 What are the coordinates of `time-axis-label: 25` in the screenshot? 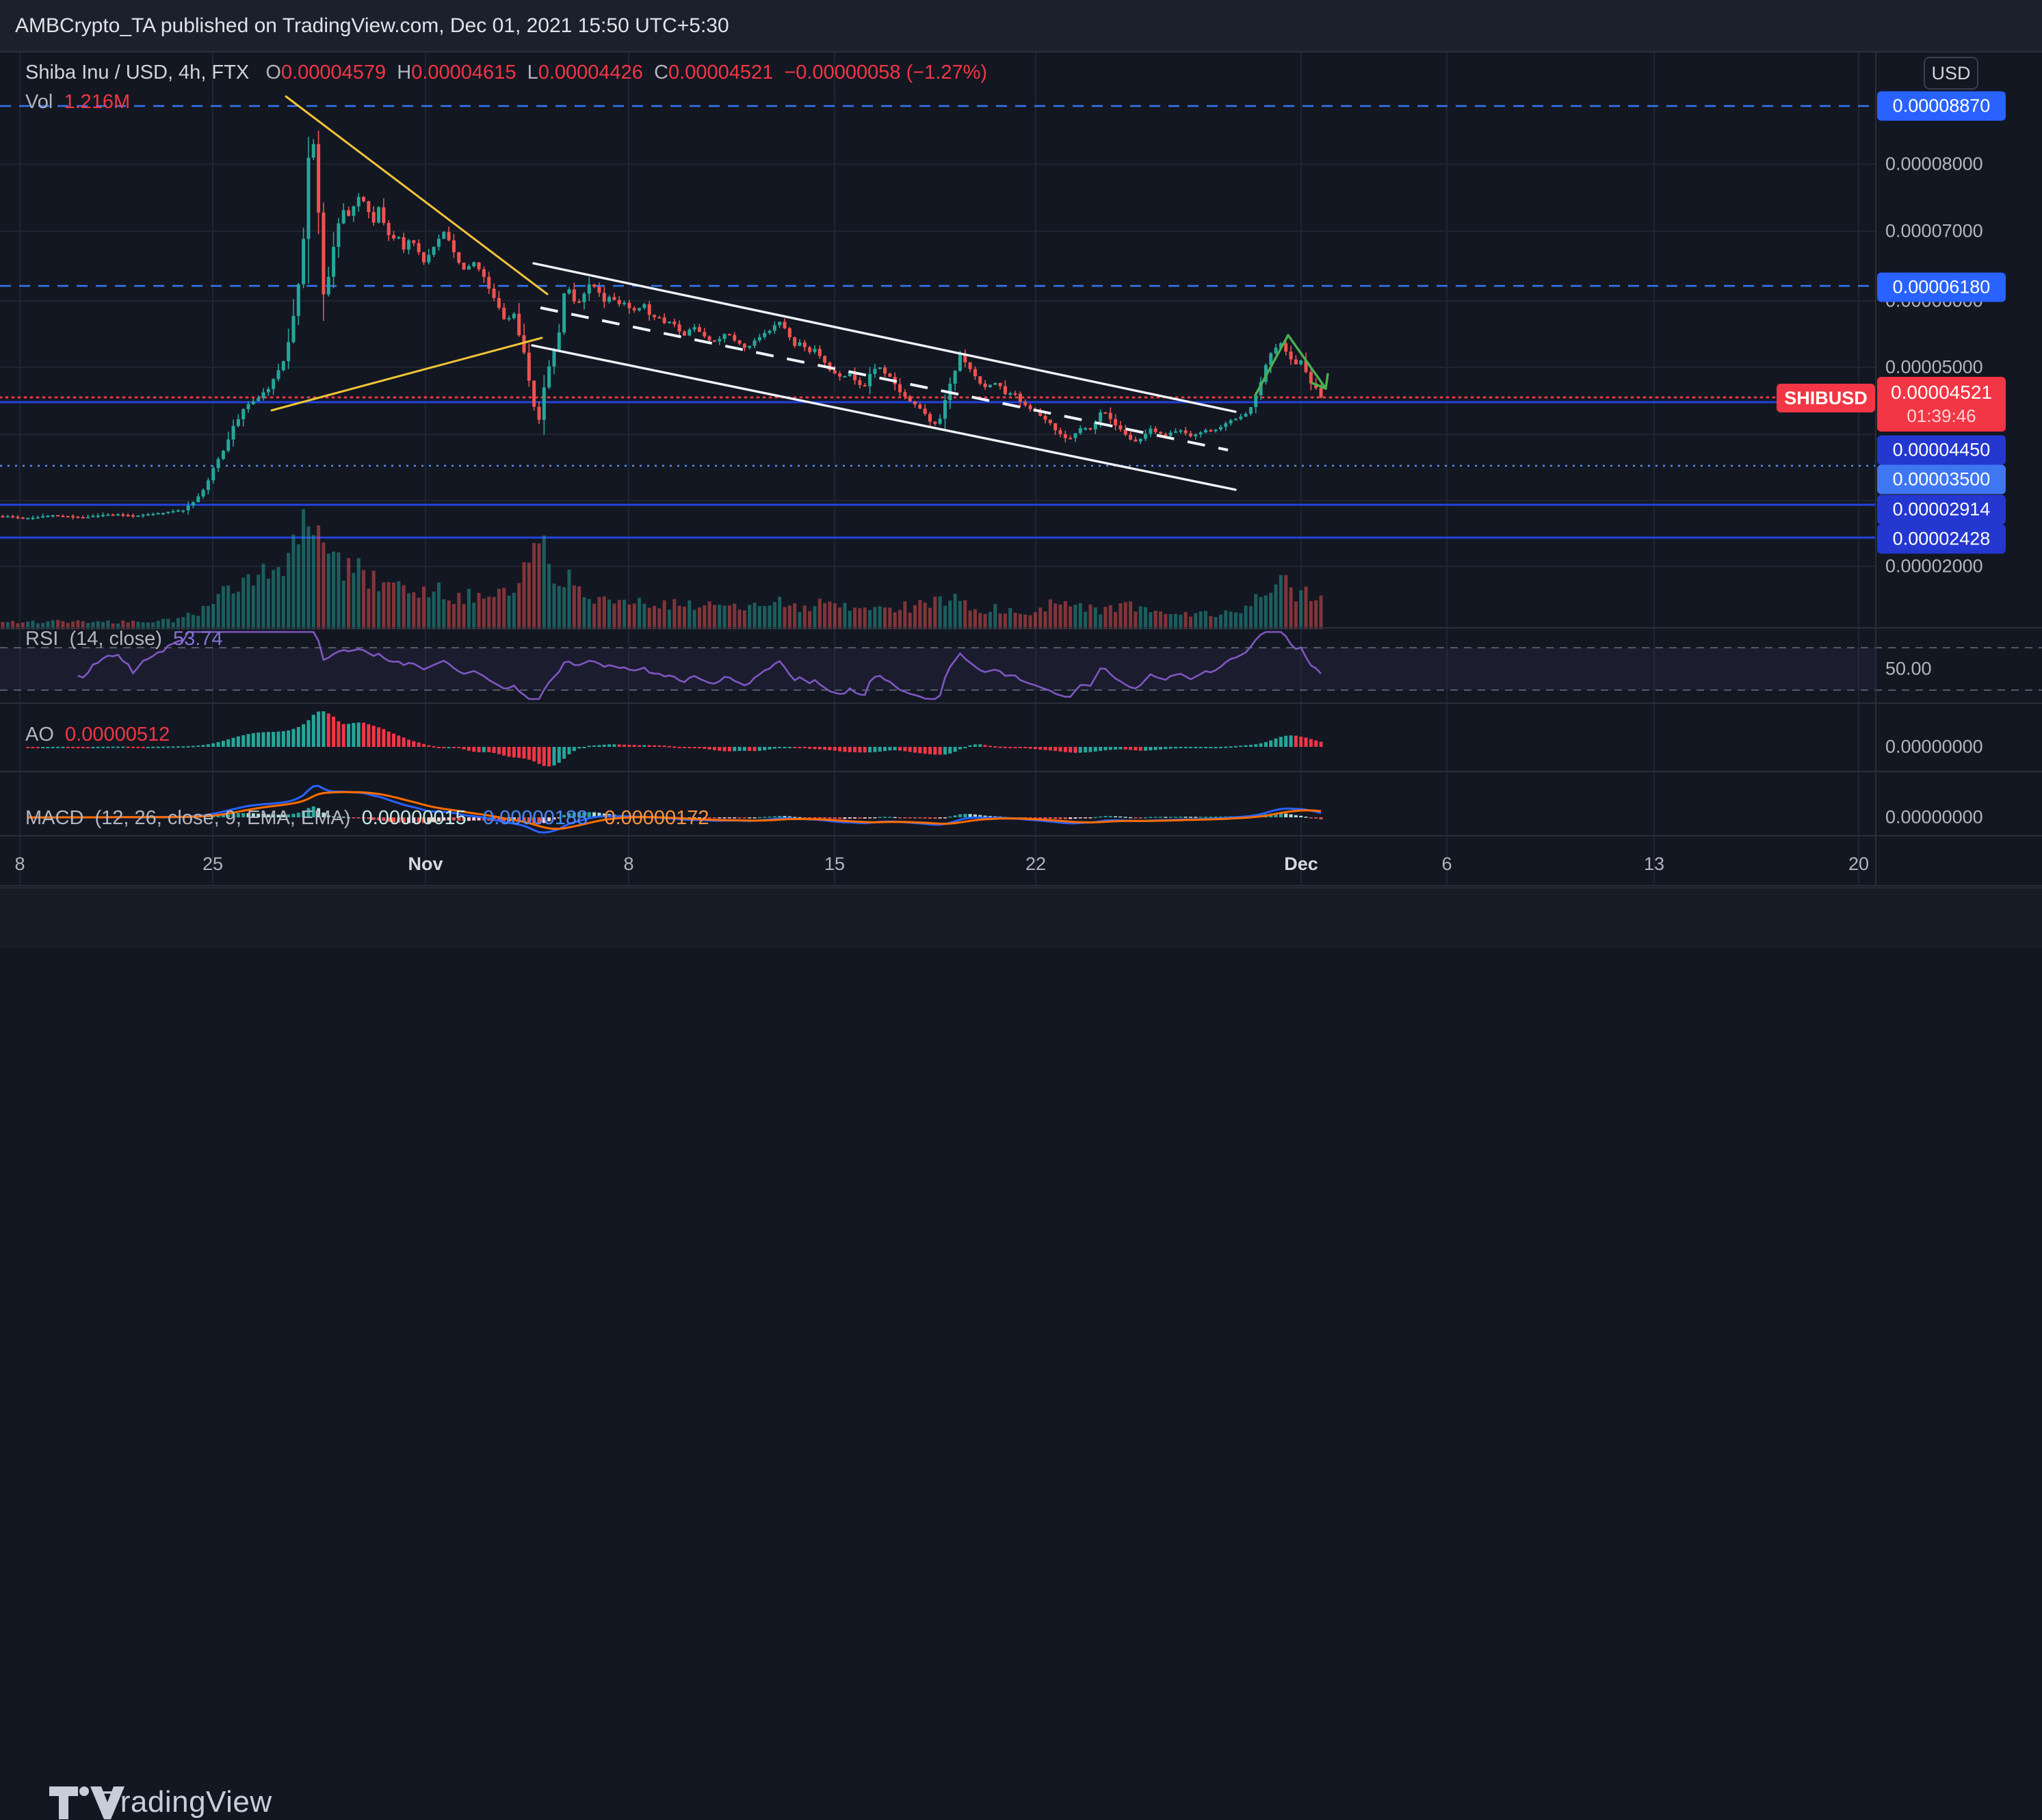 It's located at (213, 864).